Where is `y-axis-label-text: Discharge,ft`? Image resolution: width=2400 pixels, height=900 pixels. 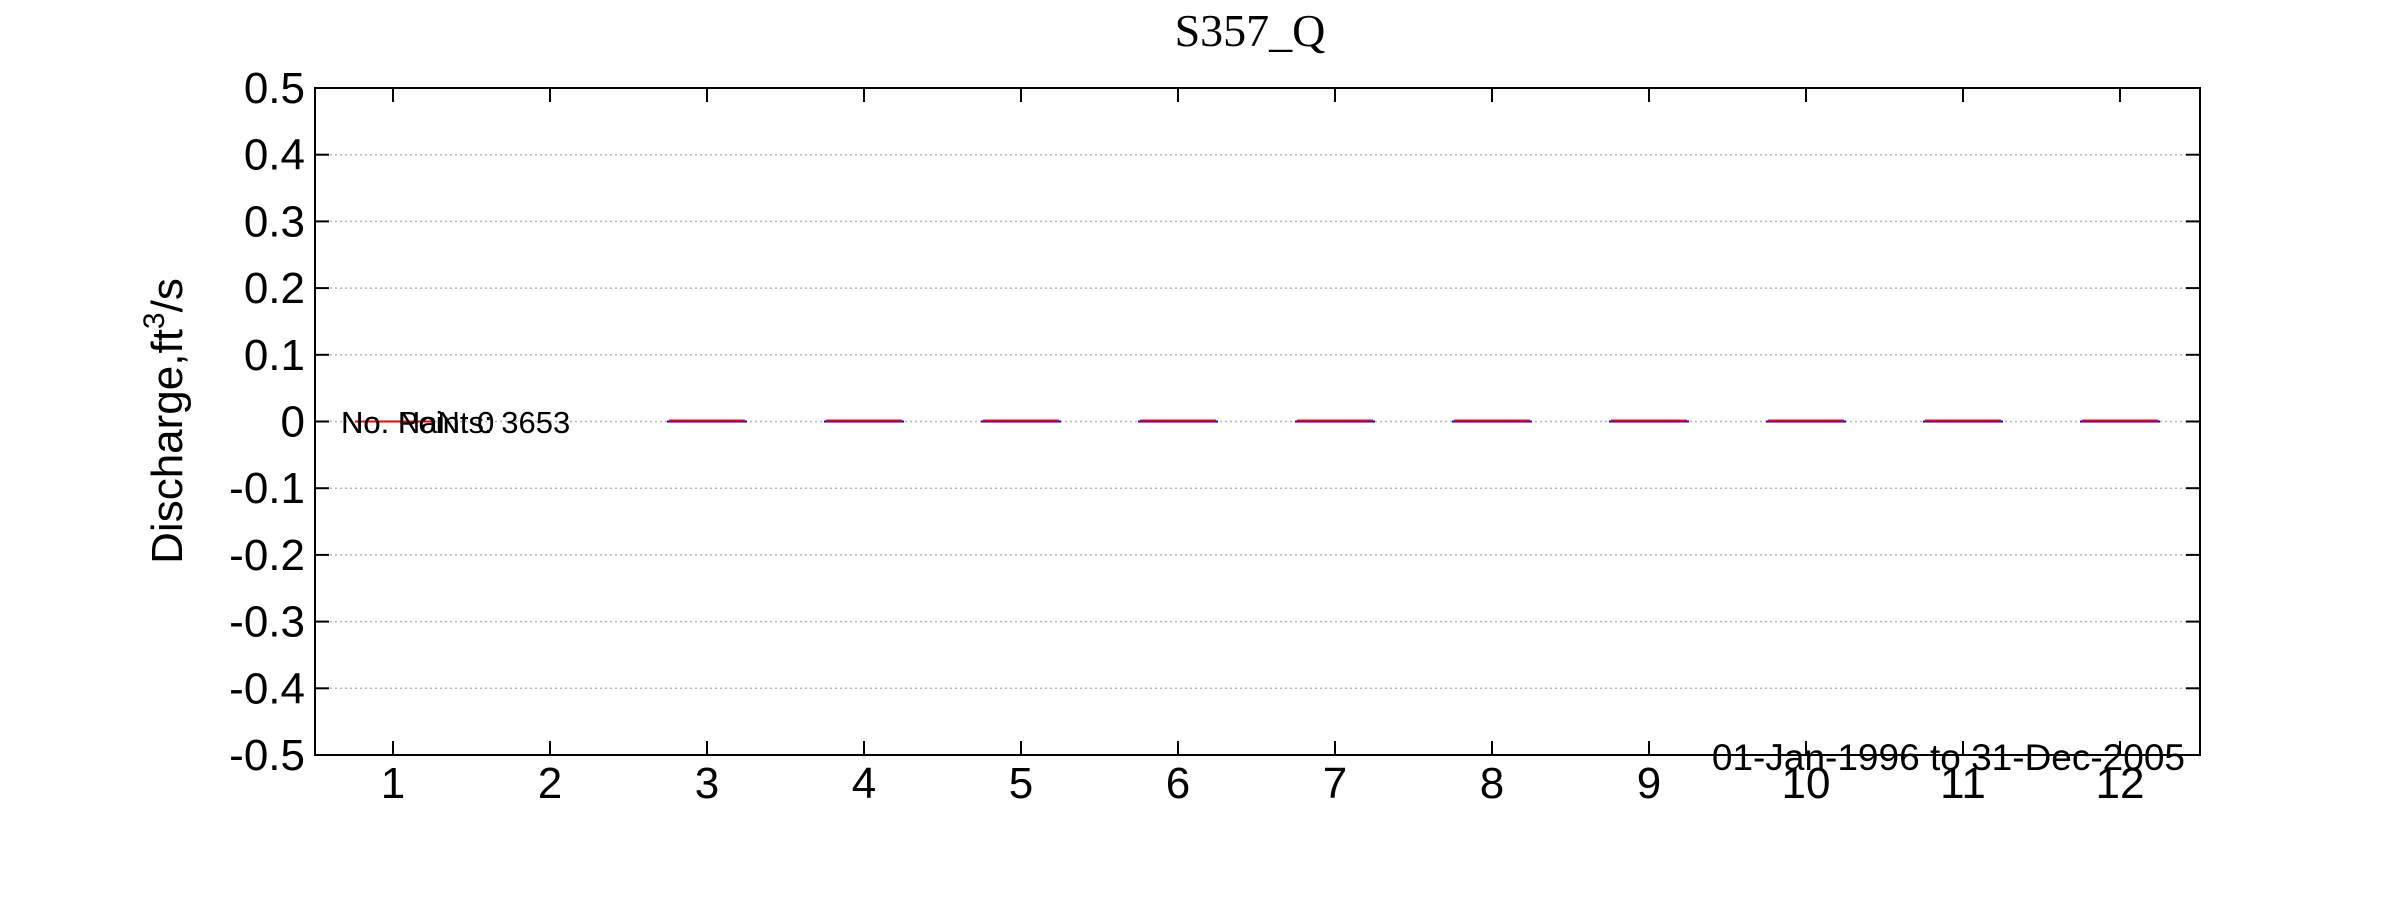
y-axis-label-text: Discharge,ft is located at coordinates (167, 446).